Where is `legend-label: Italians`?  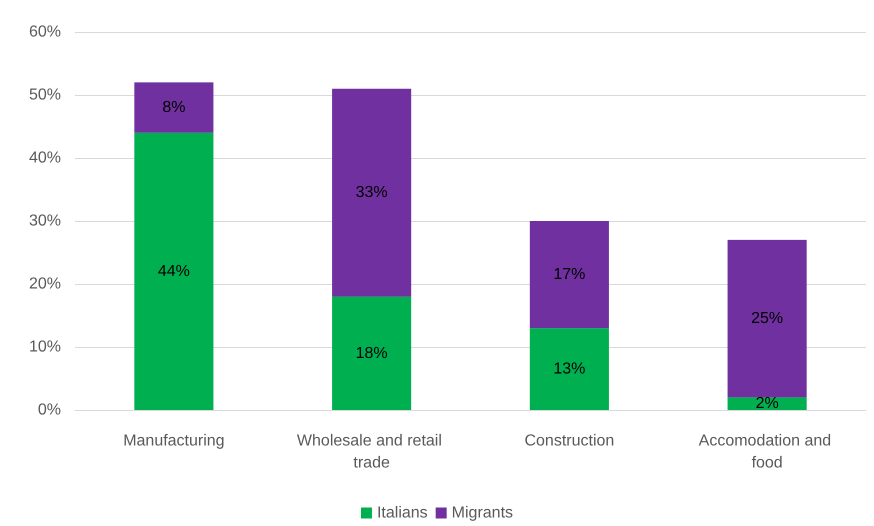
legend-label: Italians is located at coordinates (402, 513).